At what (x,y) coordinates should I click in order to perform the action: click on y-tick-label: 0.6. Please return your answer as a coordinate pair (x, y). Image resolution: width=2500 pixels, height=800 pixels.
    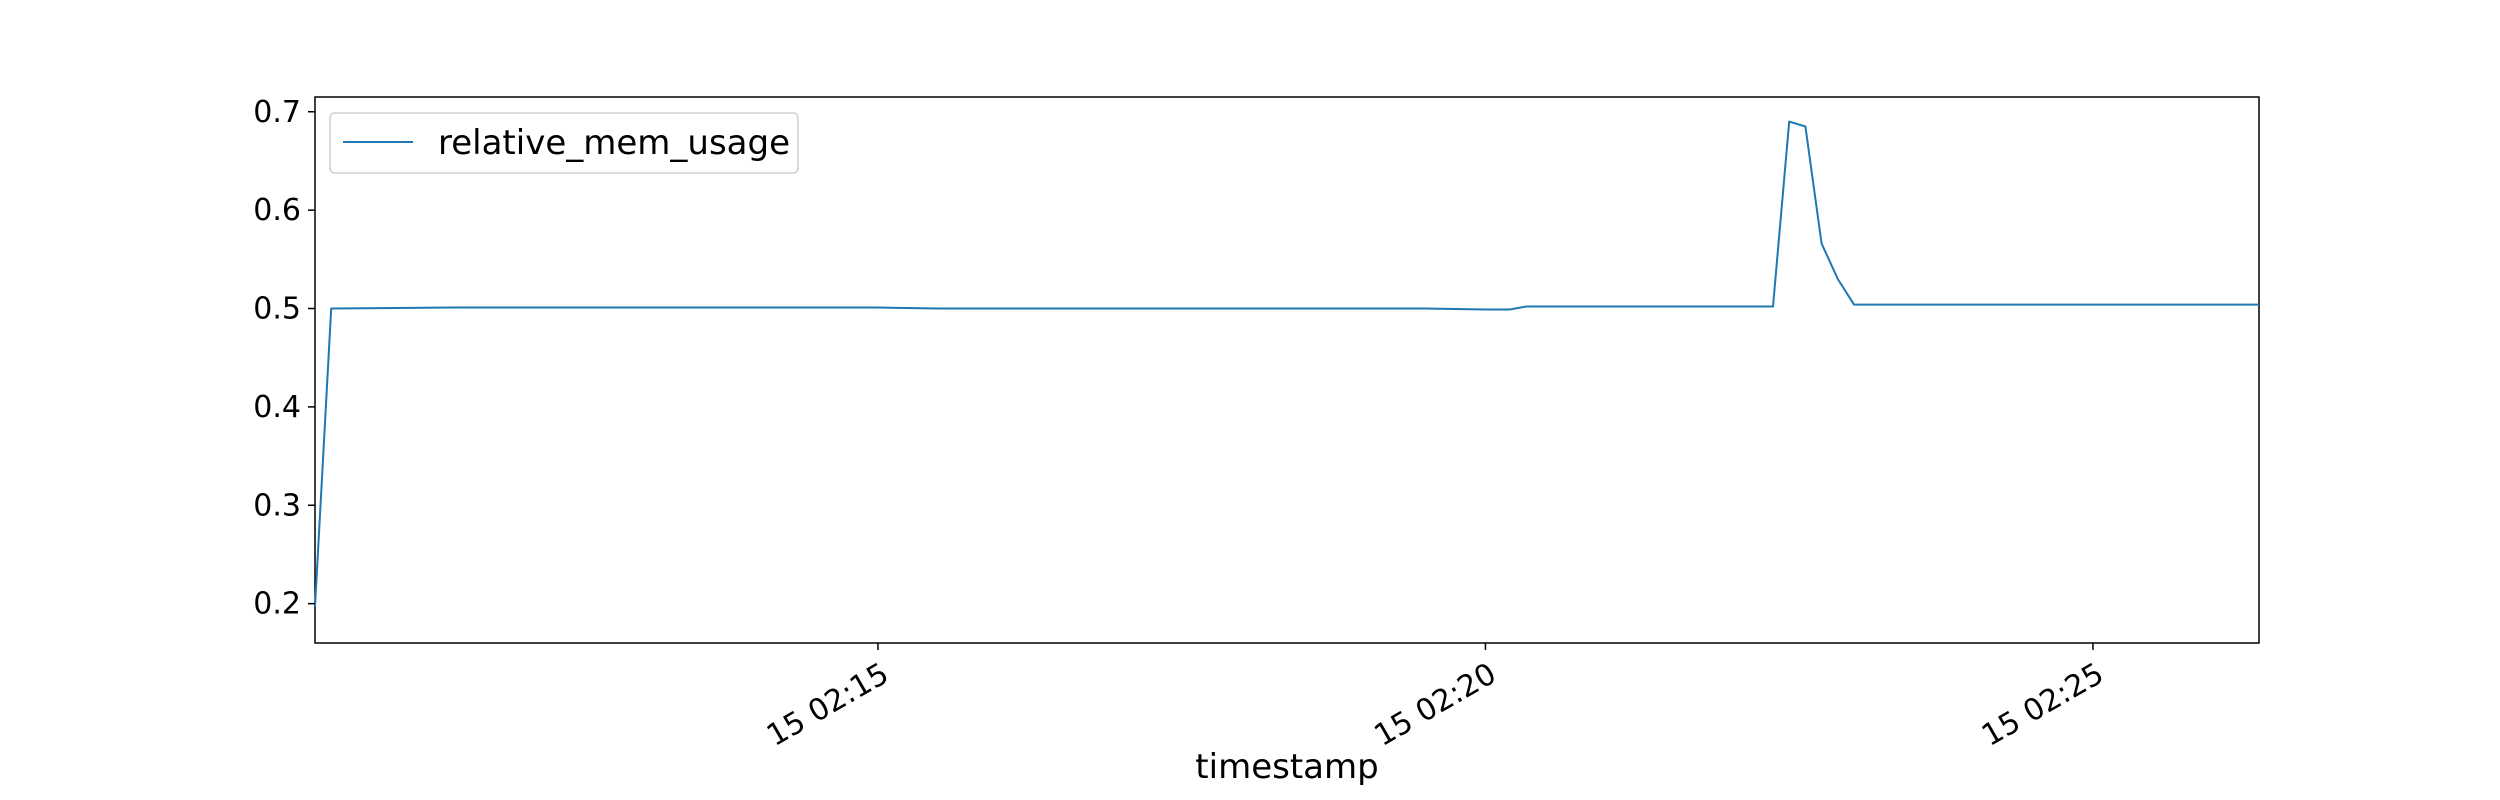
    Looking at the image, I should click on (277, 210).